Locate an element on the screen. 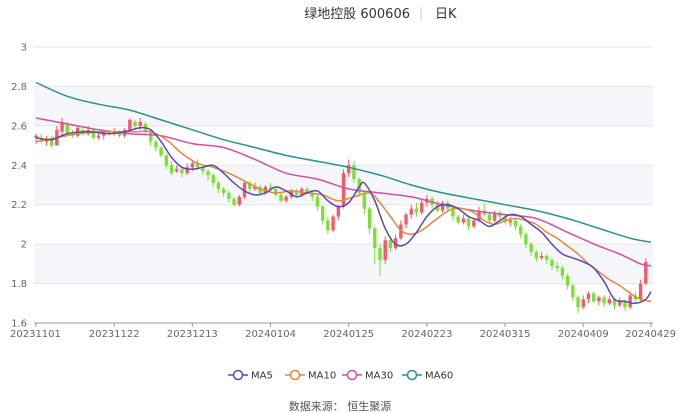 The image size is (680, 413). legend-item-ma30: MA30 is located at coordinates (367, 375).